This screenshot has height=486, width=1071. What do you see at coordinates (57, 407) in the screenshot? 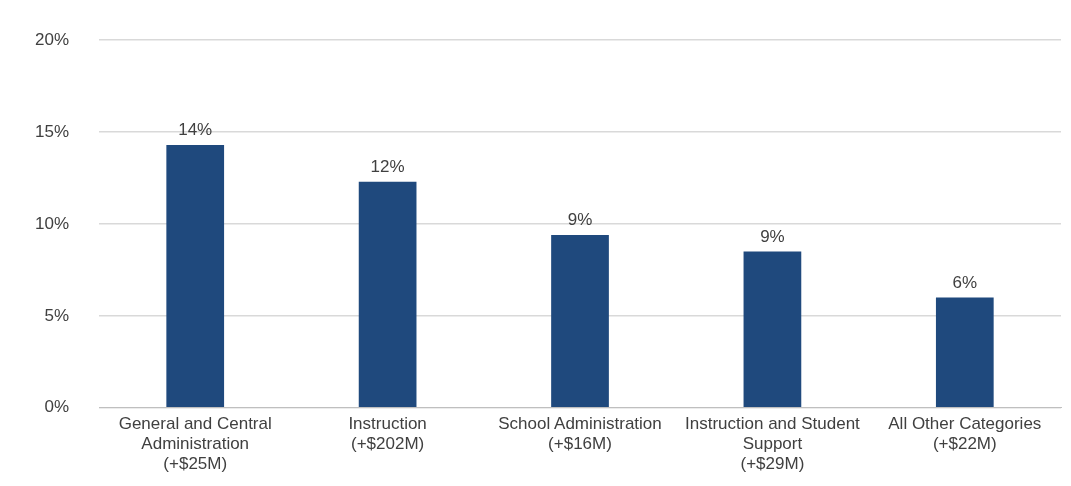
I see `y-tick-label: 0%` at bounding box center [57, 407].